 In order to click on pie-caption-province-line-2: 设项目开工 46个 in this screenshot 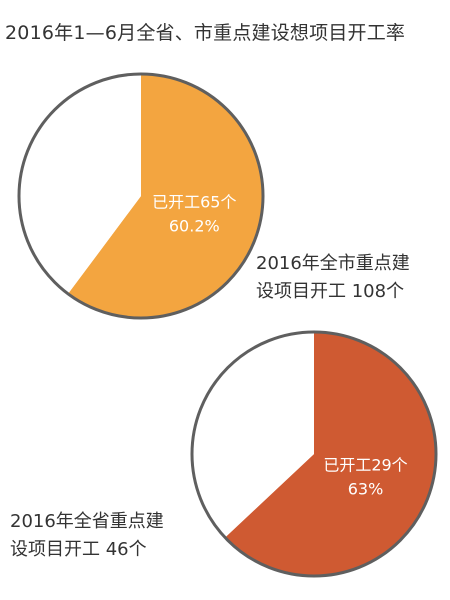, I will do `click(78, 549)`.